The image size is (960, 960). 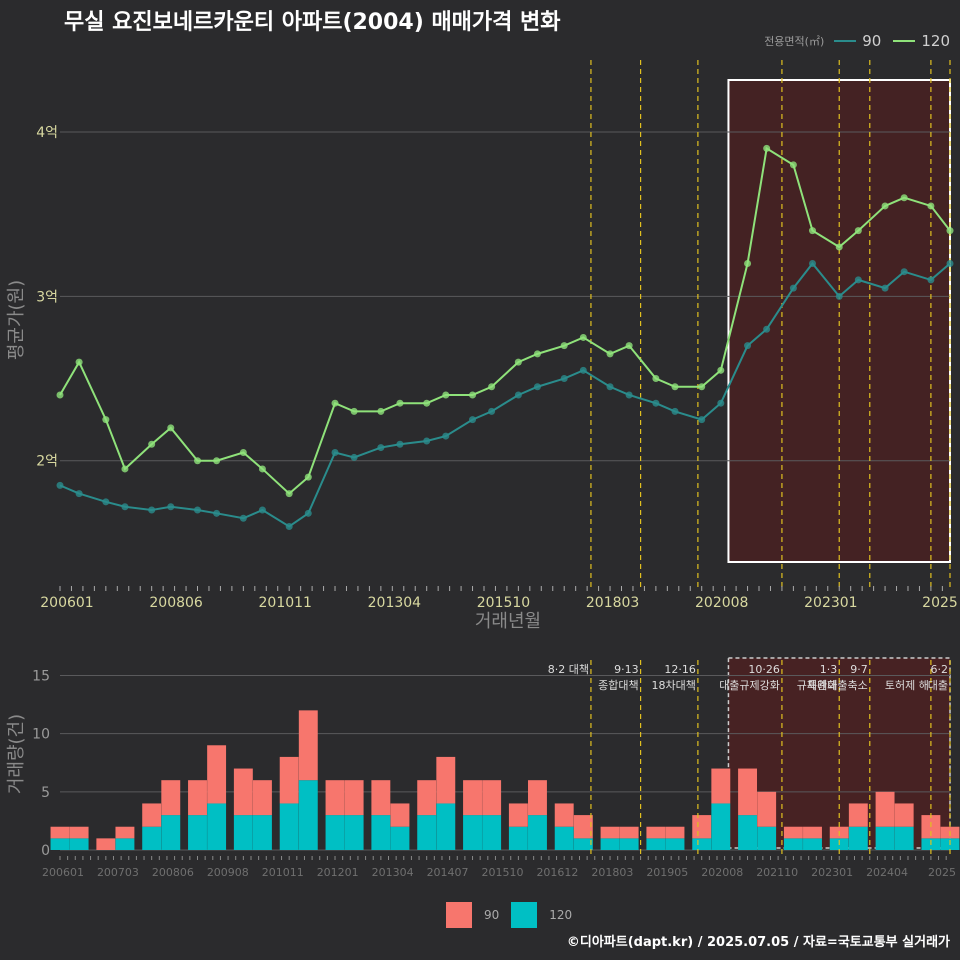 I want to click on policy-annotation: 규제완화, so click(x=817, y=685).